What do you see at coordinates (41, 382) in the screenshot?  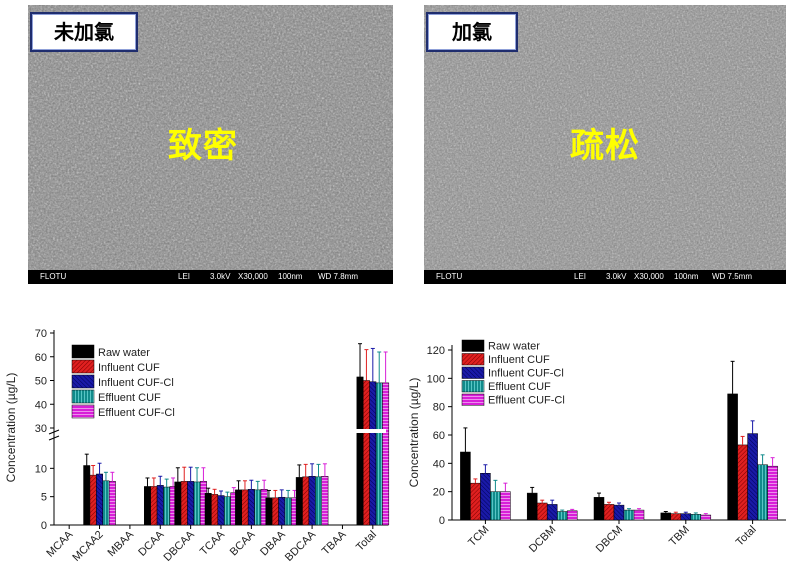 I see `y-tick-label: 50` at bounding box center [41, 382].